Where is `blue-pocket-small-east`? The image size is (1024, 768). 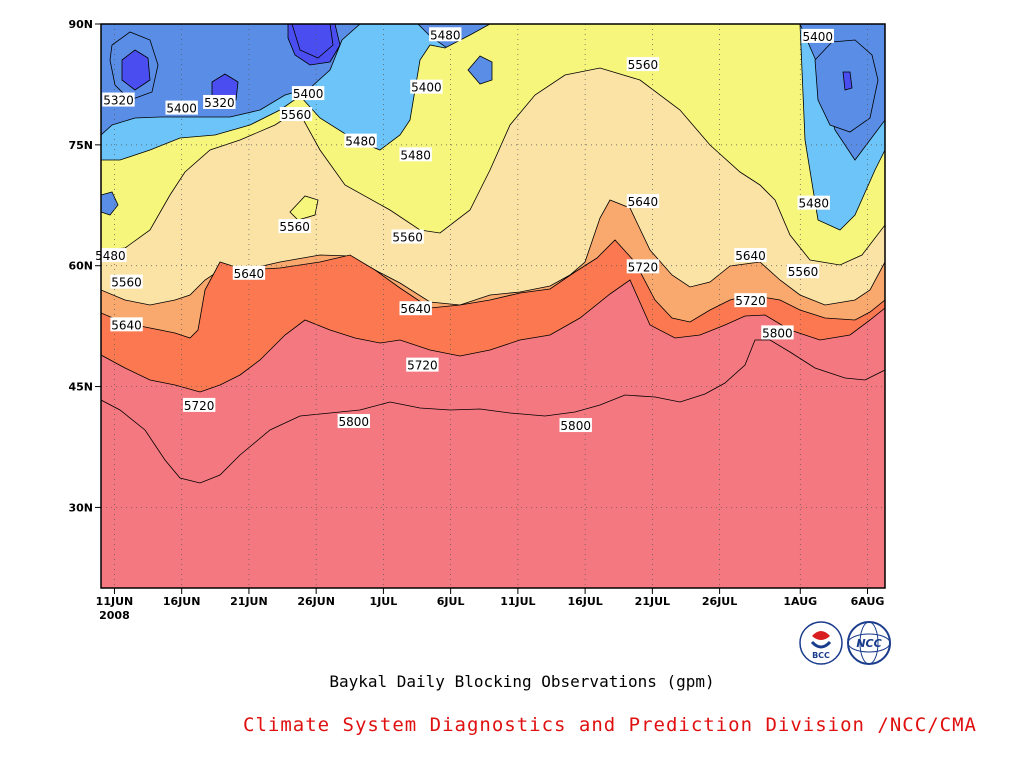 blue-pocket-small-east is located at coordinates (847, 81).